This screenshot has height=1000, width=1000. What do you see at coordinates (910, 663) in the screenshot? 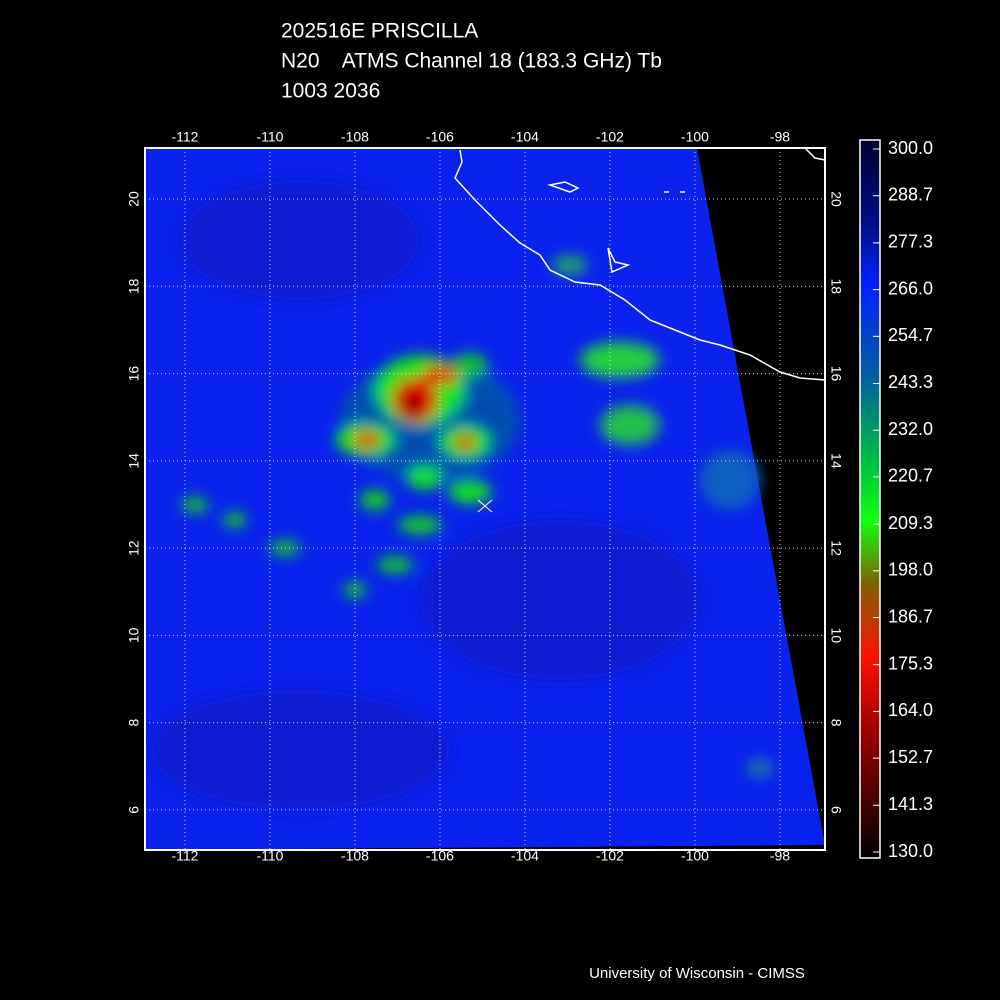
I see `colorbar-label: 175.3` at bounding box center [910, 663].